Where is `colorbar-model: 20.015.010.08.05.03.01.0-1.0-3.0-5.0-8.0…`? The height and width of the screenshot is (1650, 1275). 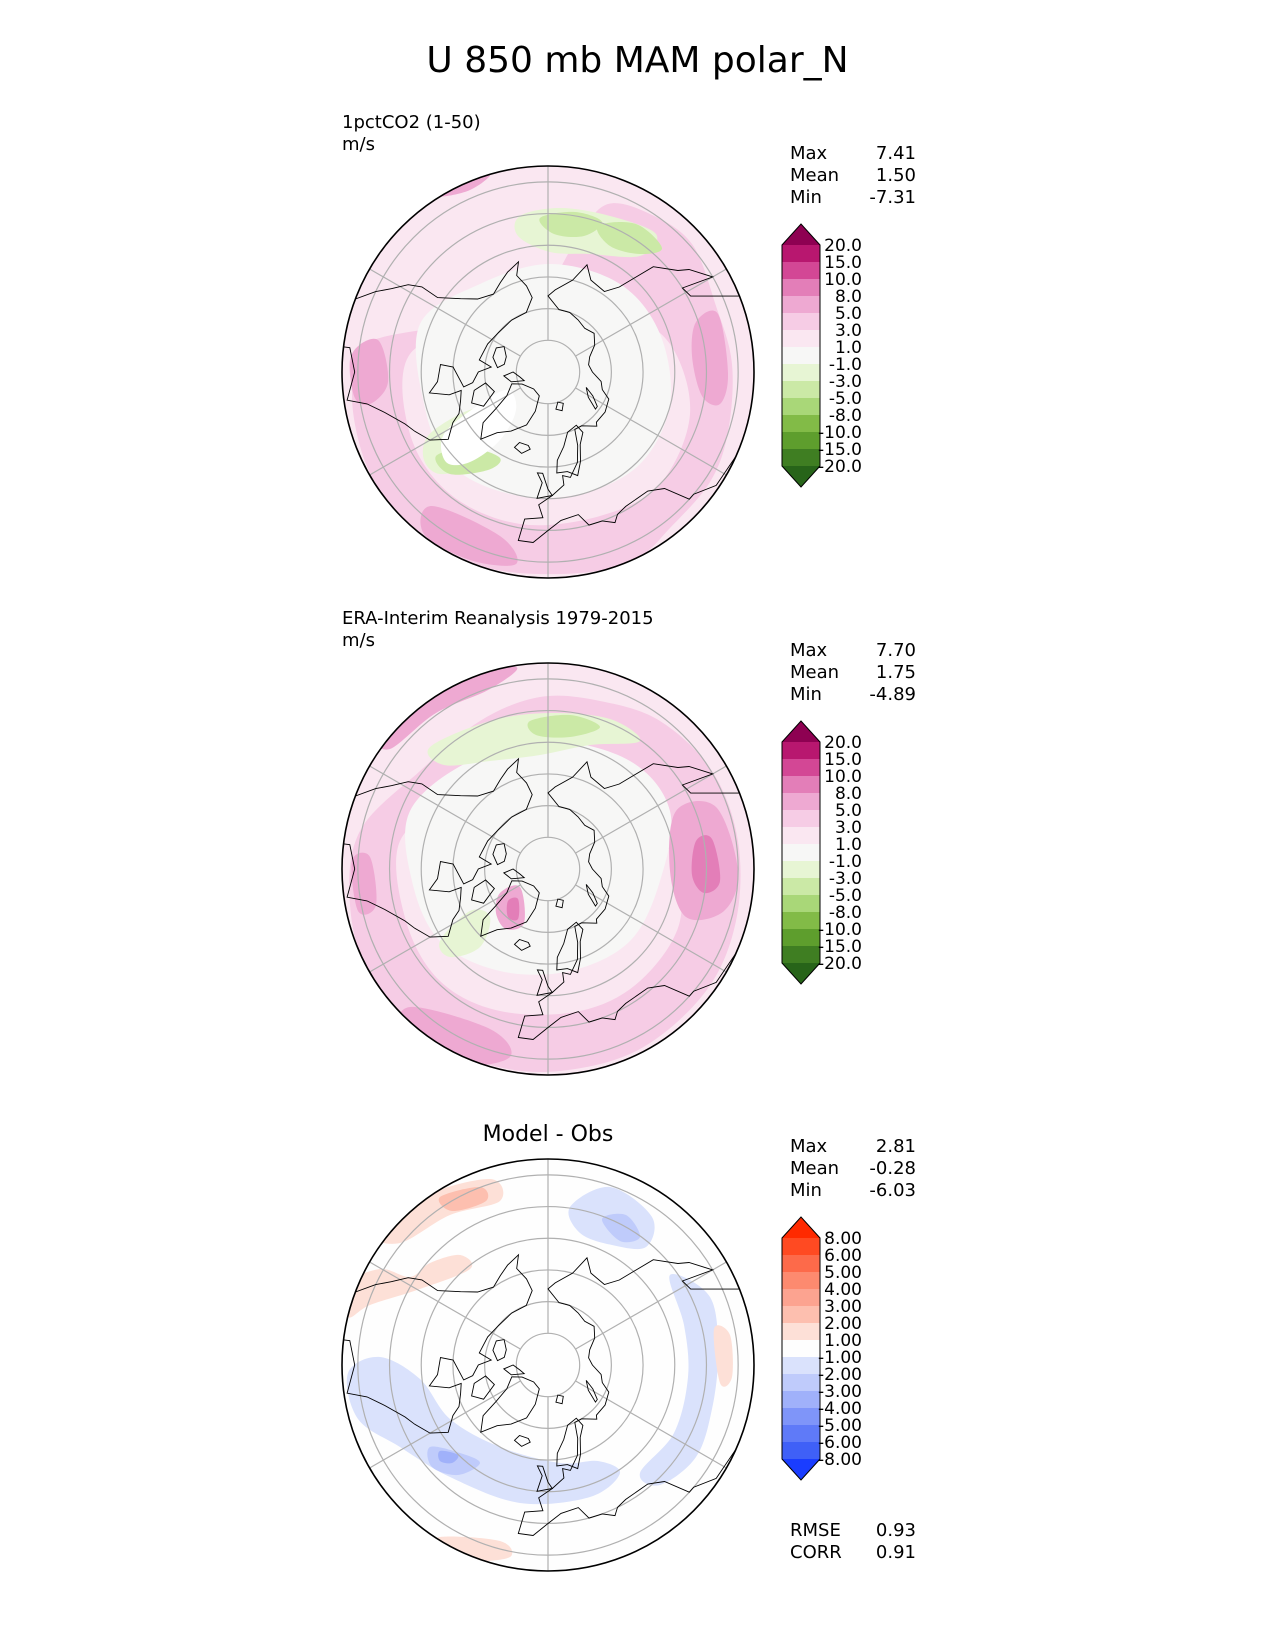
colorbar-model: 20.015.010.08.05.03.01.0-1.0-3.0-5.0-8.0… is located at coordinates (821, 355).